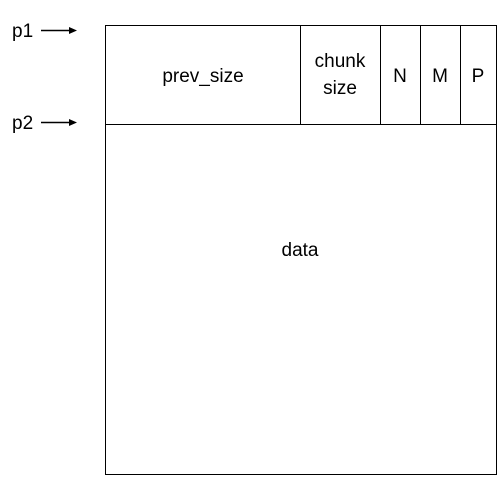 The width and height of the screenshot is (503, 484). Describe the element at coordinates (202, 76) in the screenshot. I see `prev-size-label: prev_size` at that location.